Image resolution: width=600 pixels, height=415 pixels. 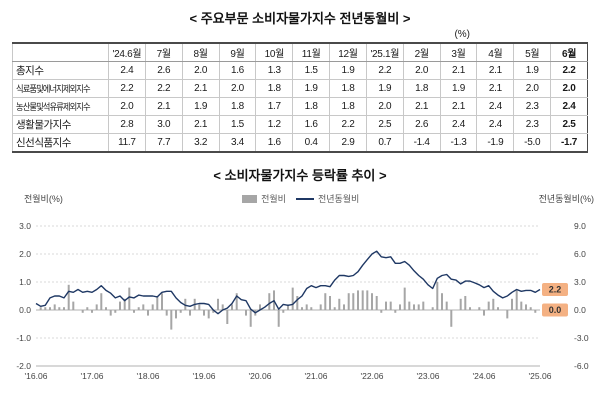 What do you see at coordinates (274, 124) in the screenshot?
I see `table-cell: 1.2` at bounding box center [274, 124].